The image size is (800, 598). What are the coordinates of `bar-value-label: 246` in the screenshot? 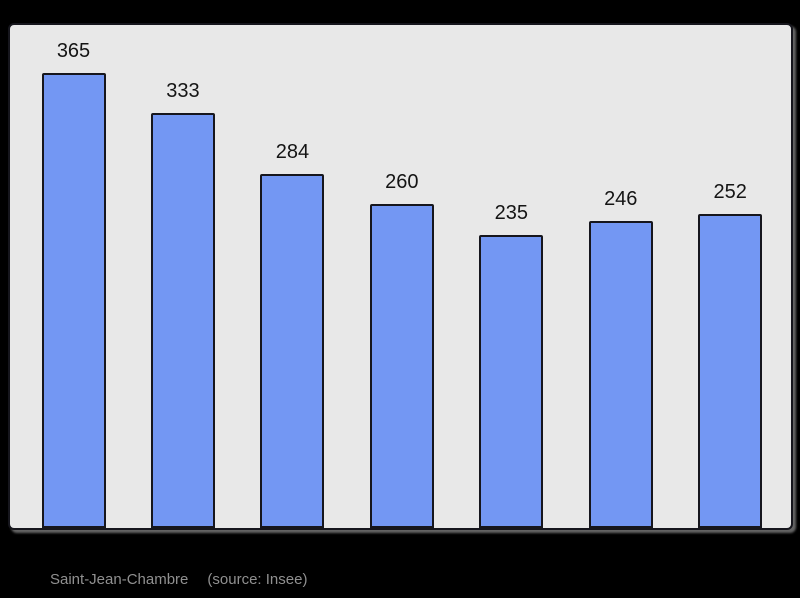 It's located at (621, 199).